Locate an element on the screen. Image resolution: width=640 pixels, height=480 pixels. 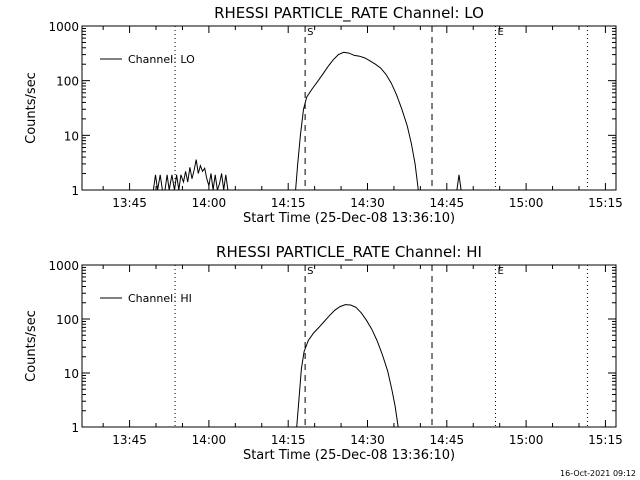
panel-1-x-tick-label: 14:45 is located at coordinates (447, 203).